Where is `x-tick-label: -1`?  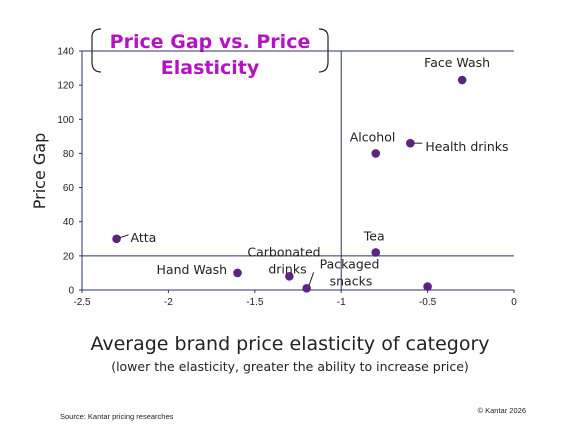 x-tick-label: -1 is located at coordinates (341, 302).